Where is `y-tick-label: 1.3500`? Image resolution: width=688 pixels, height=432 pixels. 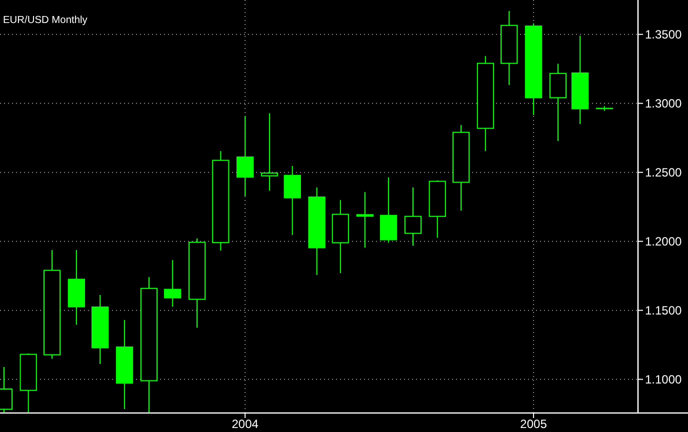
y-tick-label: 1.3500 is located at coordinates (663, 35).